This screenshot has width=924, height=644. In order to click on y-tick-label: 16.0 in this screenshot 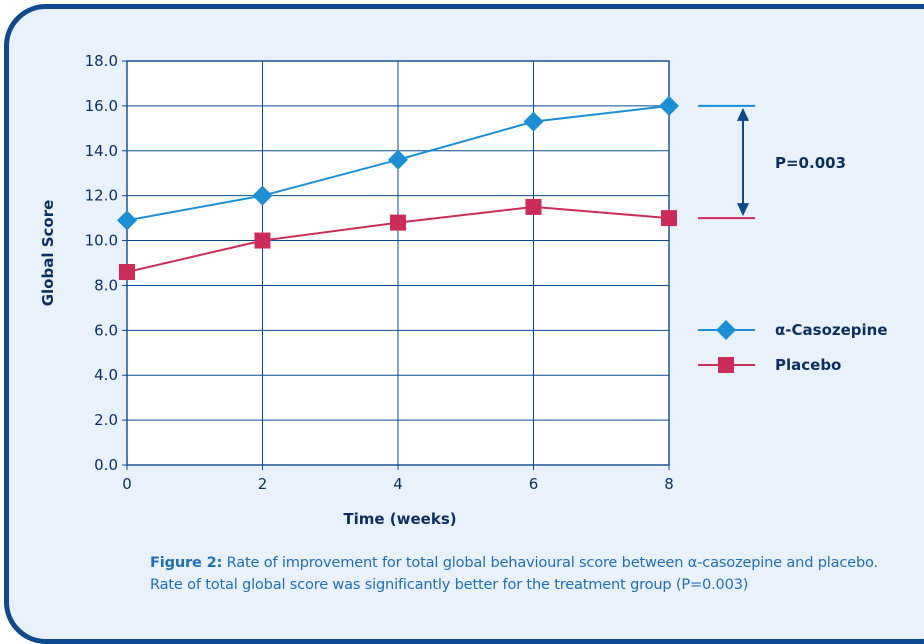, I will do `click(101, 106)`.